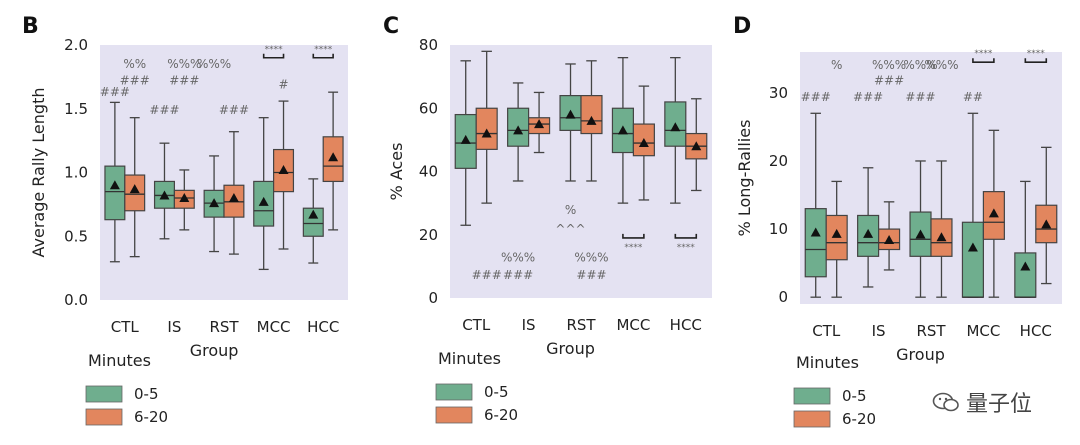 This screenshot has height=445, width=1080. I want to click on watermark: 量子位, so click(982, 402).